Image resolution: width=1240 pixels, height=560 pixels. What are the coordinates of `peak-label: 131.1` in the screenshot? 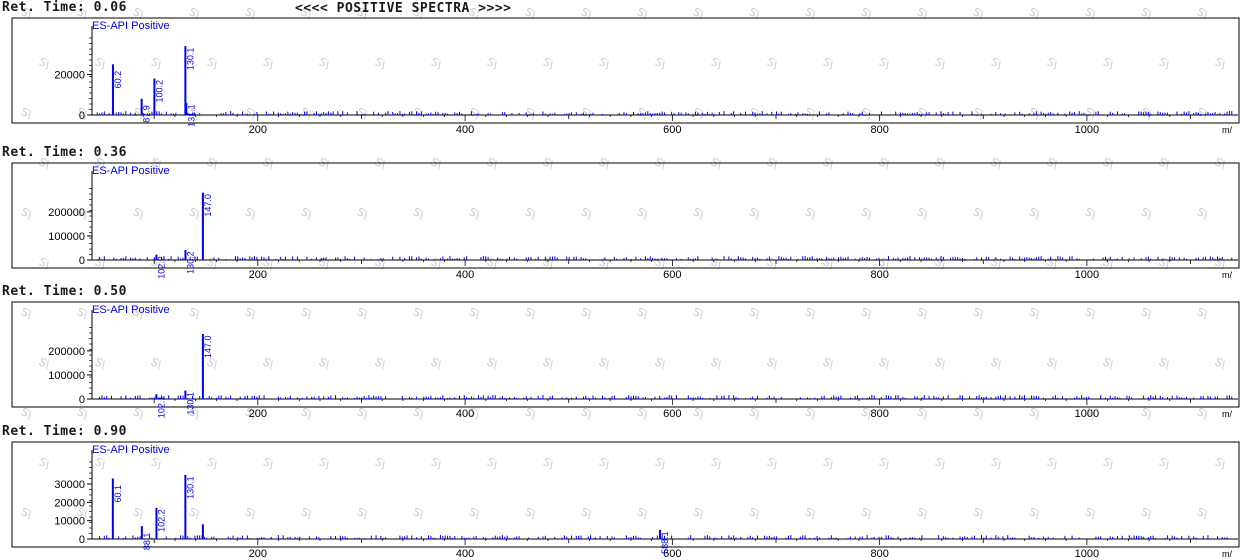 It's located at (191, 115).